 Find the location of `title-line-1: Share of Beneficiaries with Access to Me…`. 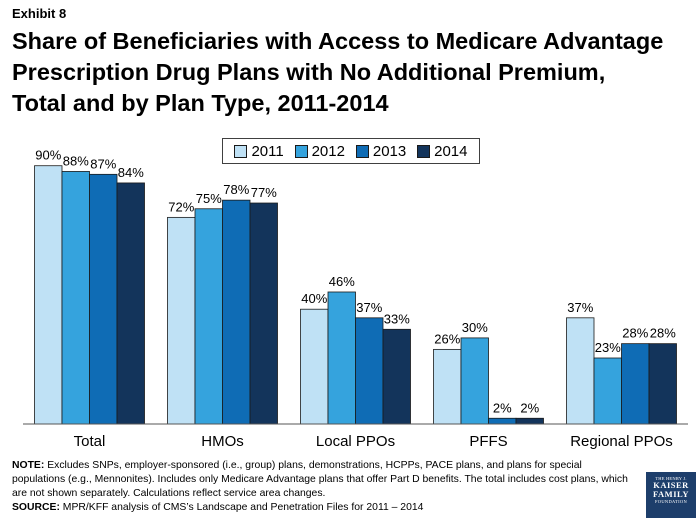

title-line-1: Share of Beneficiaries with Access to Me… is located at coordinates (338, 41).